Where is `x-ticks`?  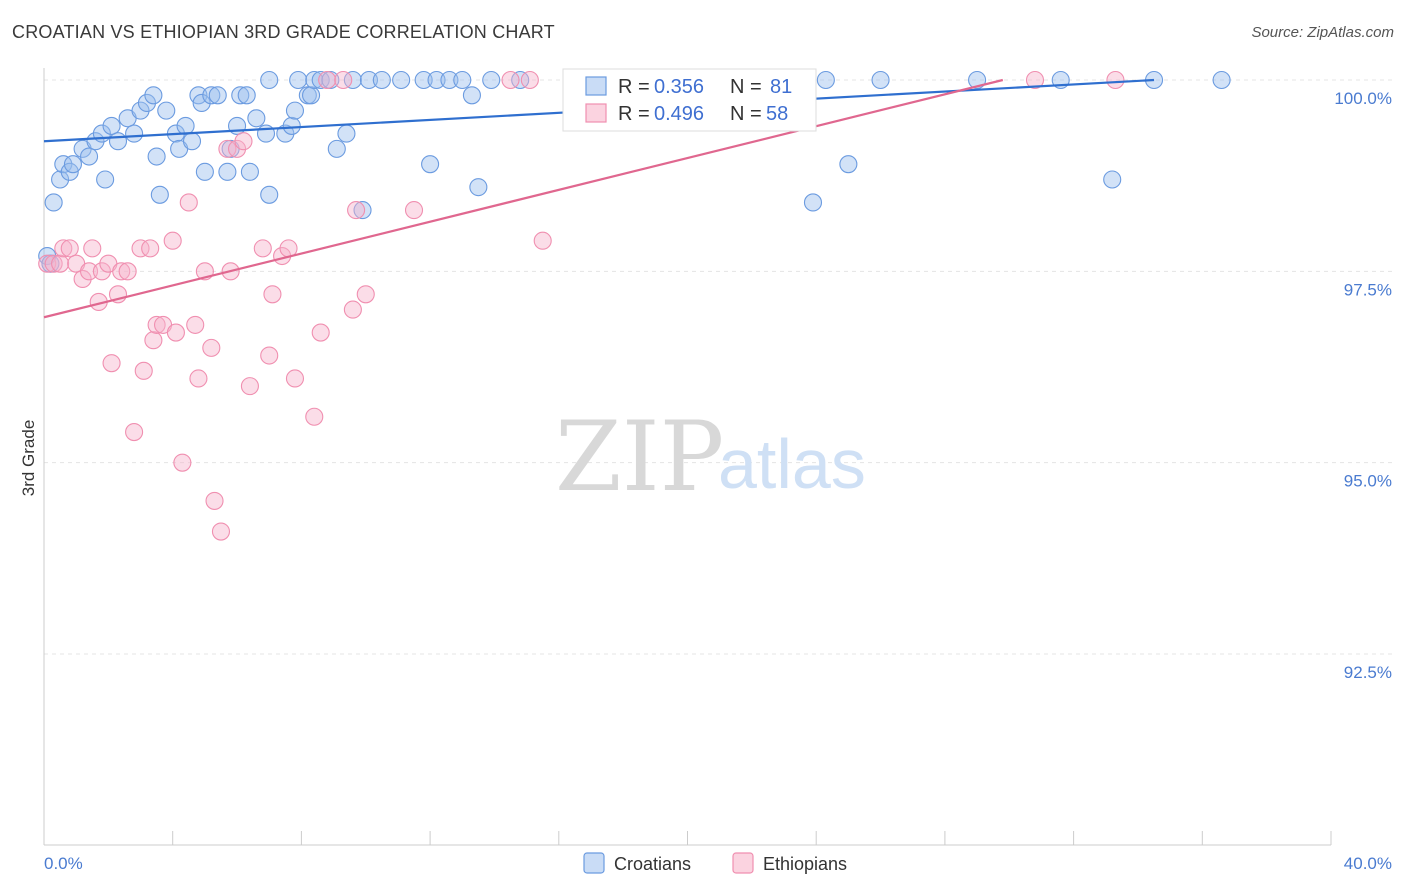
x-ticks is located at coordinates (687, 838).